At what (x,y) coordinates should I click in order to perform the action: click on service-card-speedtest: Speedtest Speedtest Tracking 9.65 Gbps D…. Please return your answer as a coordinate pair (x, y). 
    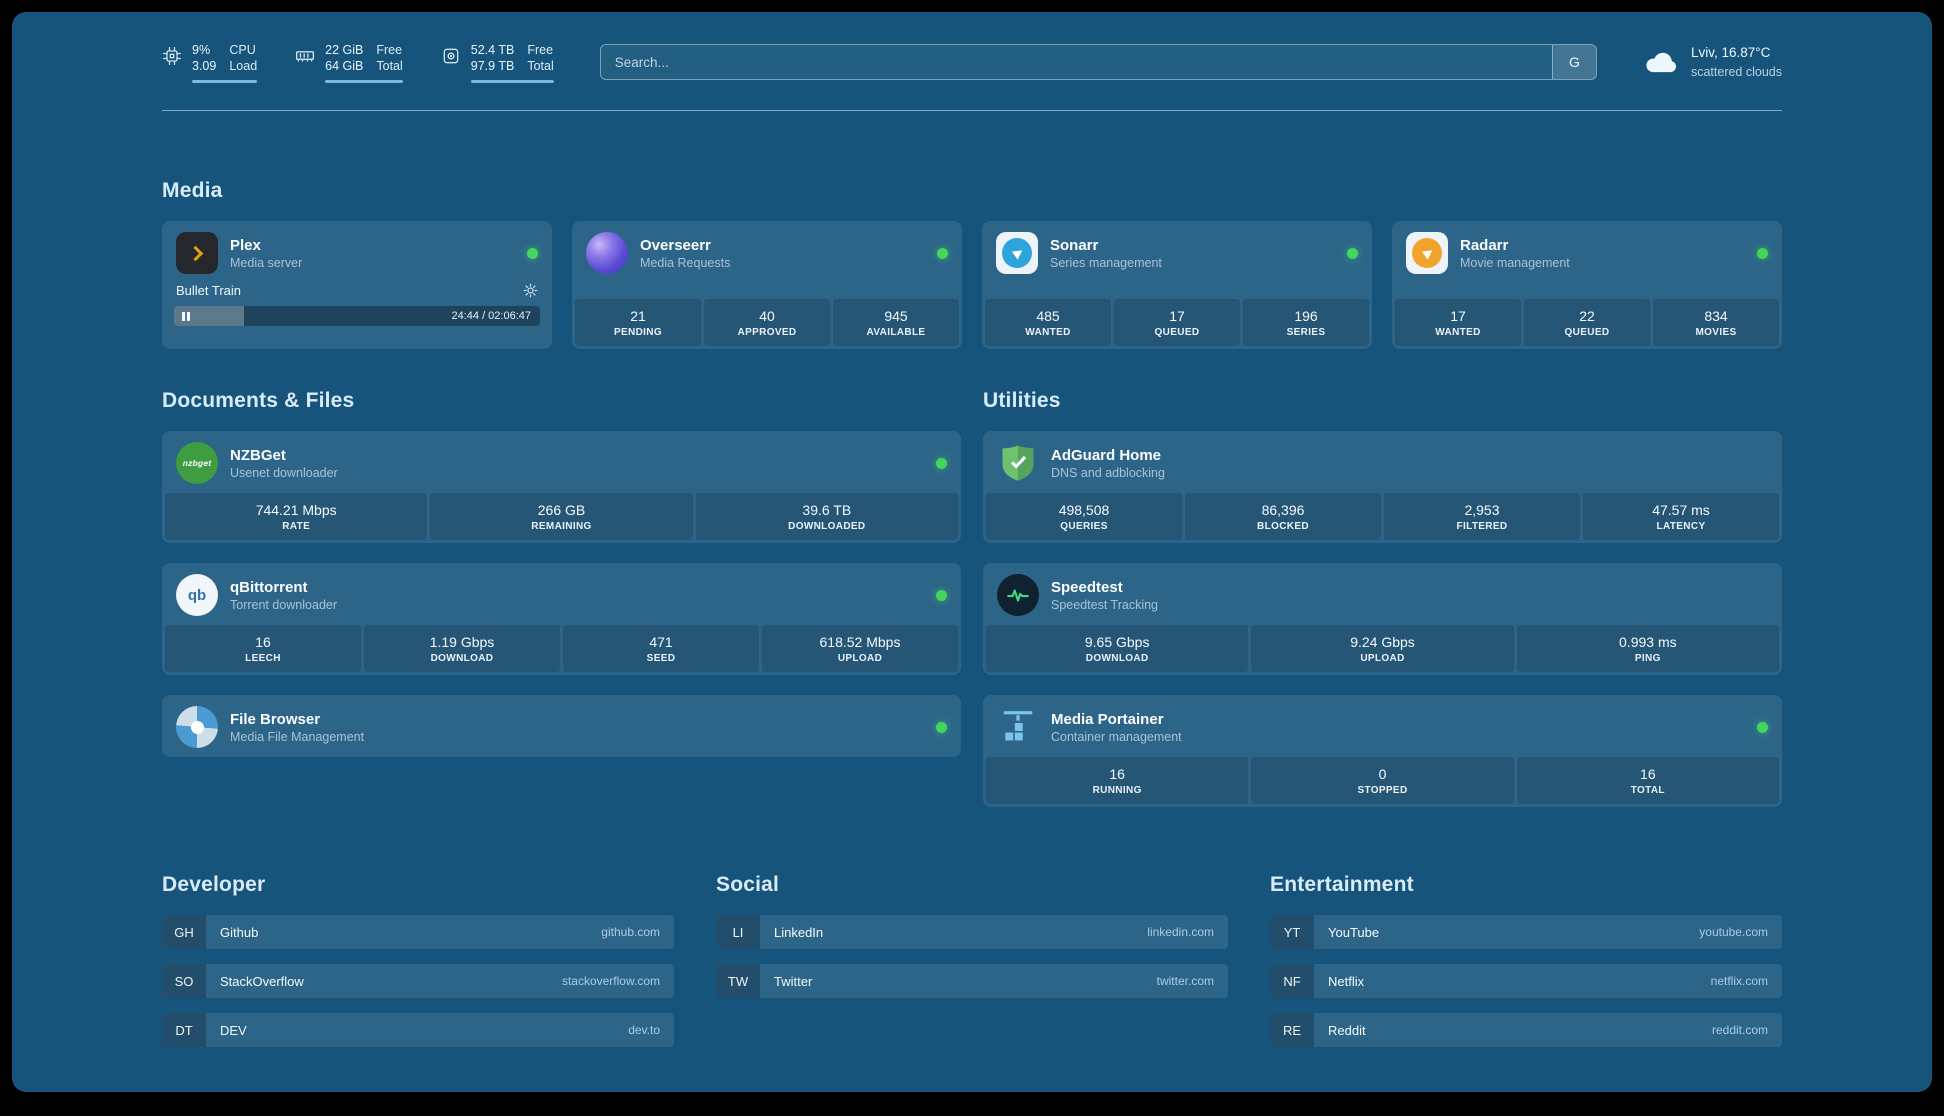
    Looking at the image, I should click on (1382, 619).